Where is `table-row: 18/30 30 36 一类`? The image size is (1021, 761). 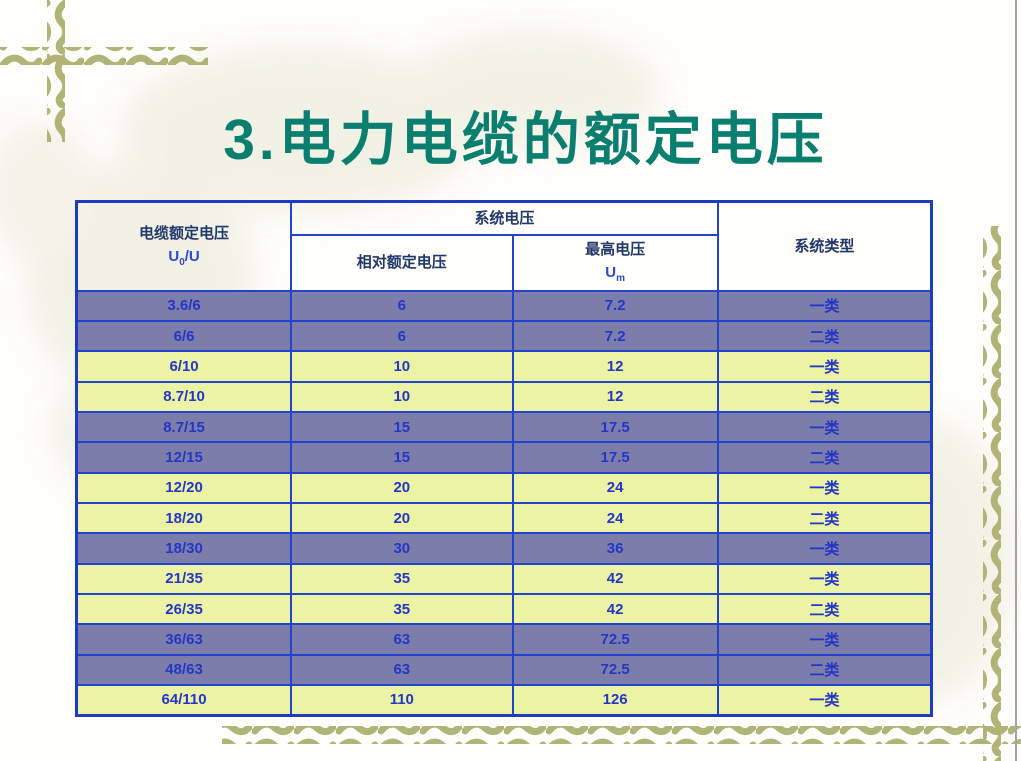 table-row: 18/30 30 36 一类 is located at coordinates (504, 548).